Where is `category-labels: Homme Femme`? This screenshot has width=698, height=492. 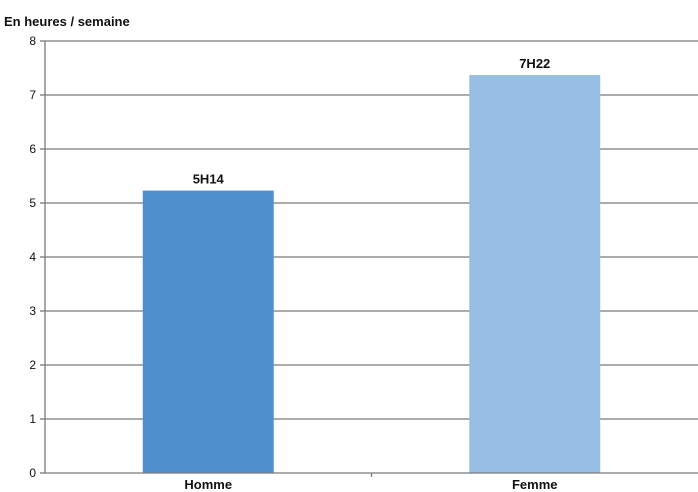 category-labels: Homme Femme is located at coordinates (370, 484).